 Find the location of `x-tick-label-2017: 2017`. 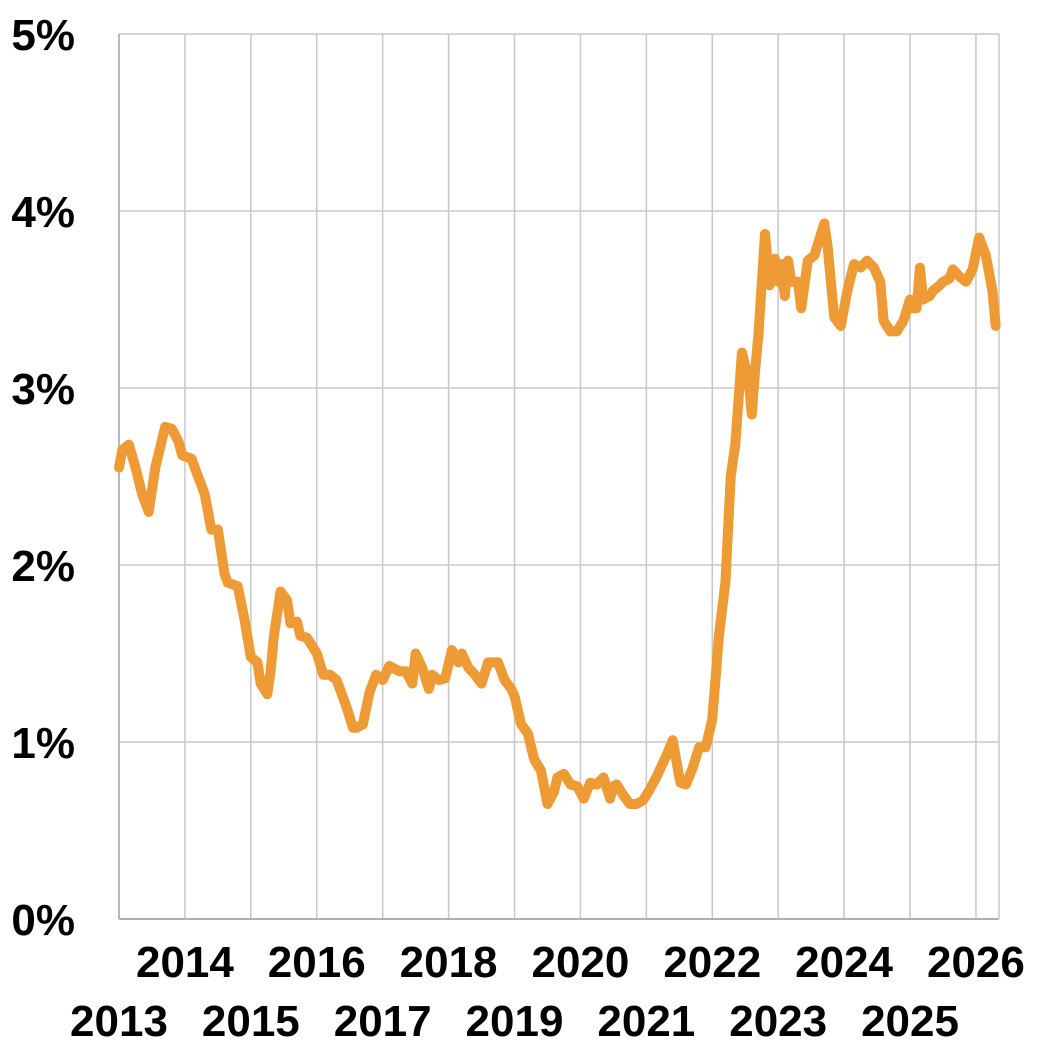

x-tick-label-2017: 2017 is located at coordinates (383, 1021).